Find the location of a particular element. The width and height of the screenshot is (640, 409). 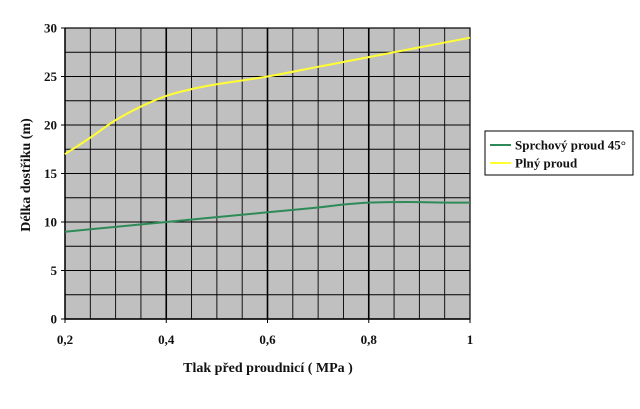

x-tick-label: 0,8 is located at coordinates (369, 339).